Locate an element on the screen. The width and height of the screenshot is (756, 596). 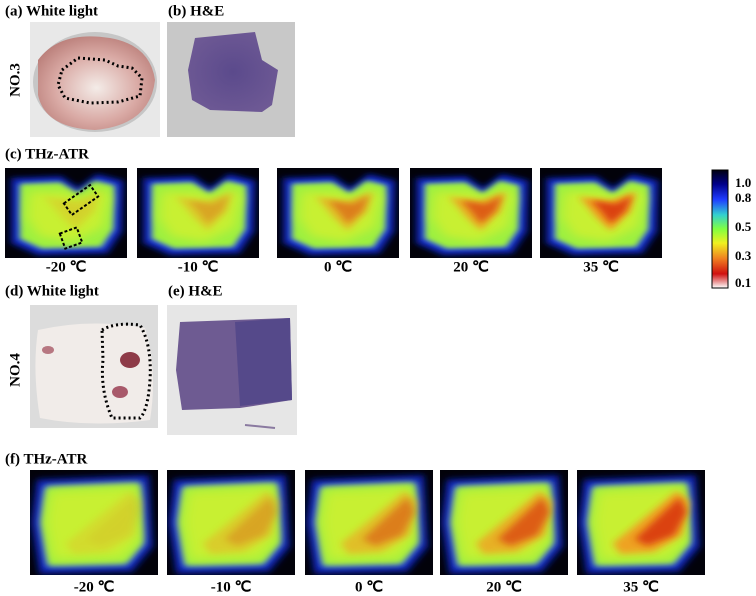
panel-label: (a) White light is located at coordinates (51, 11).